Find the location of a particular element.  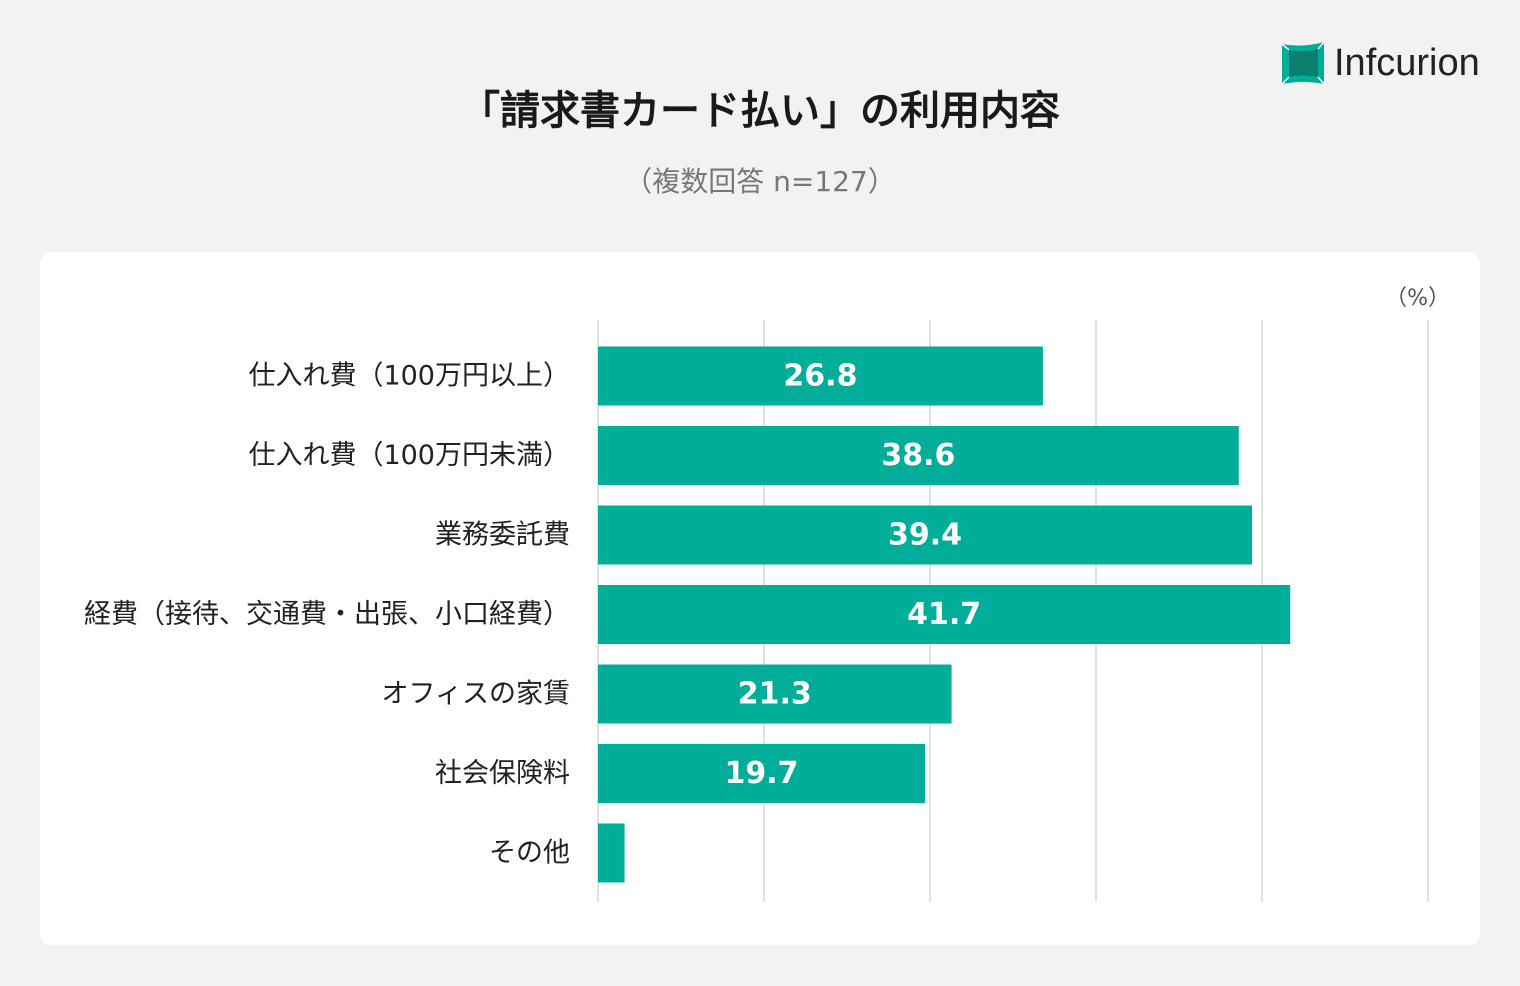

category-label: 業務委託費 is located at coordinates (502, 535).